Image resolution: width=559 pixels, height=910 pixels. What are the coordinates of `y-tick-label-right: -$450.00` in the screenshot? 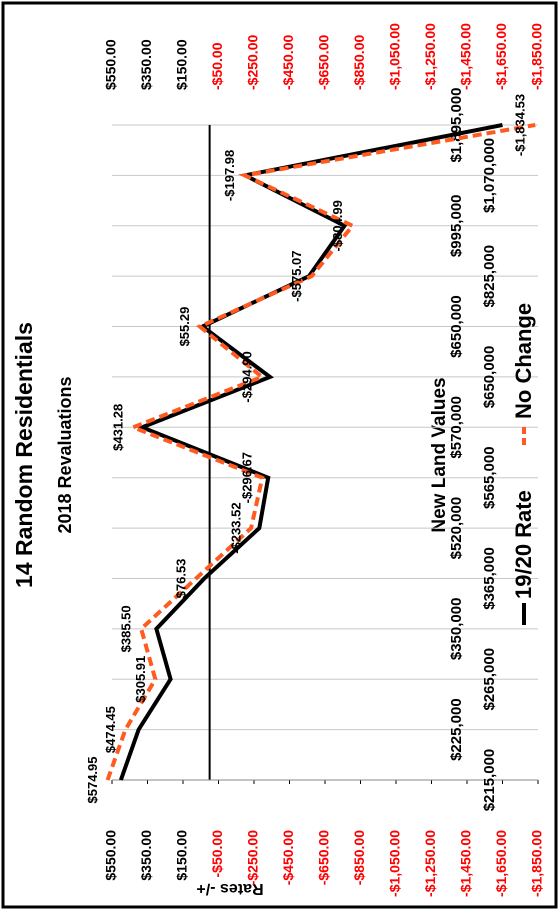 It's located at (288, 62).